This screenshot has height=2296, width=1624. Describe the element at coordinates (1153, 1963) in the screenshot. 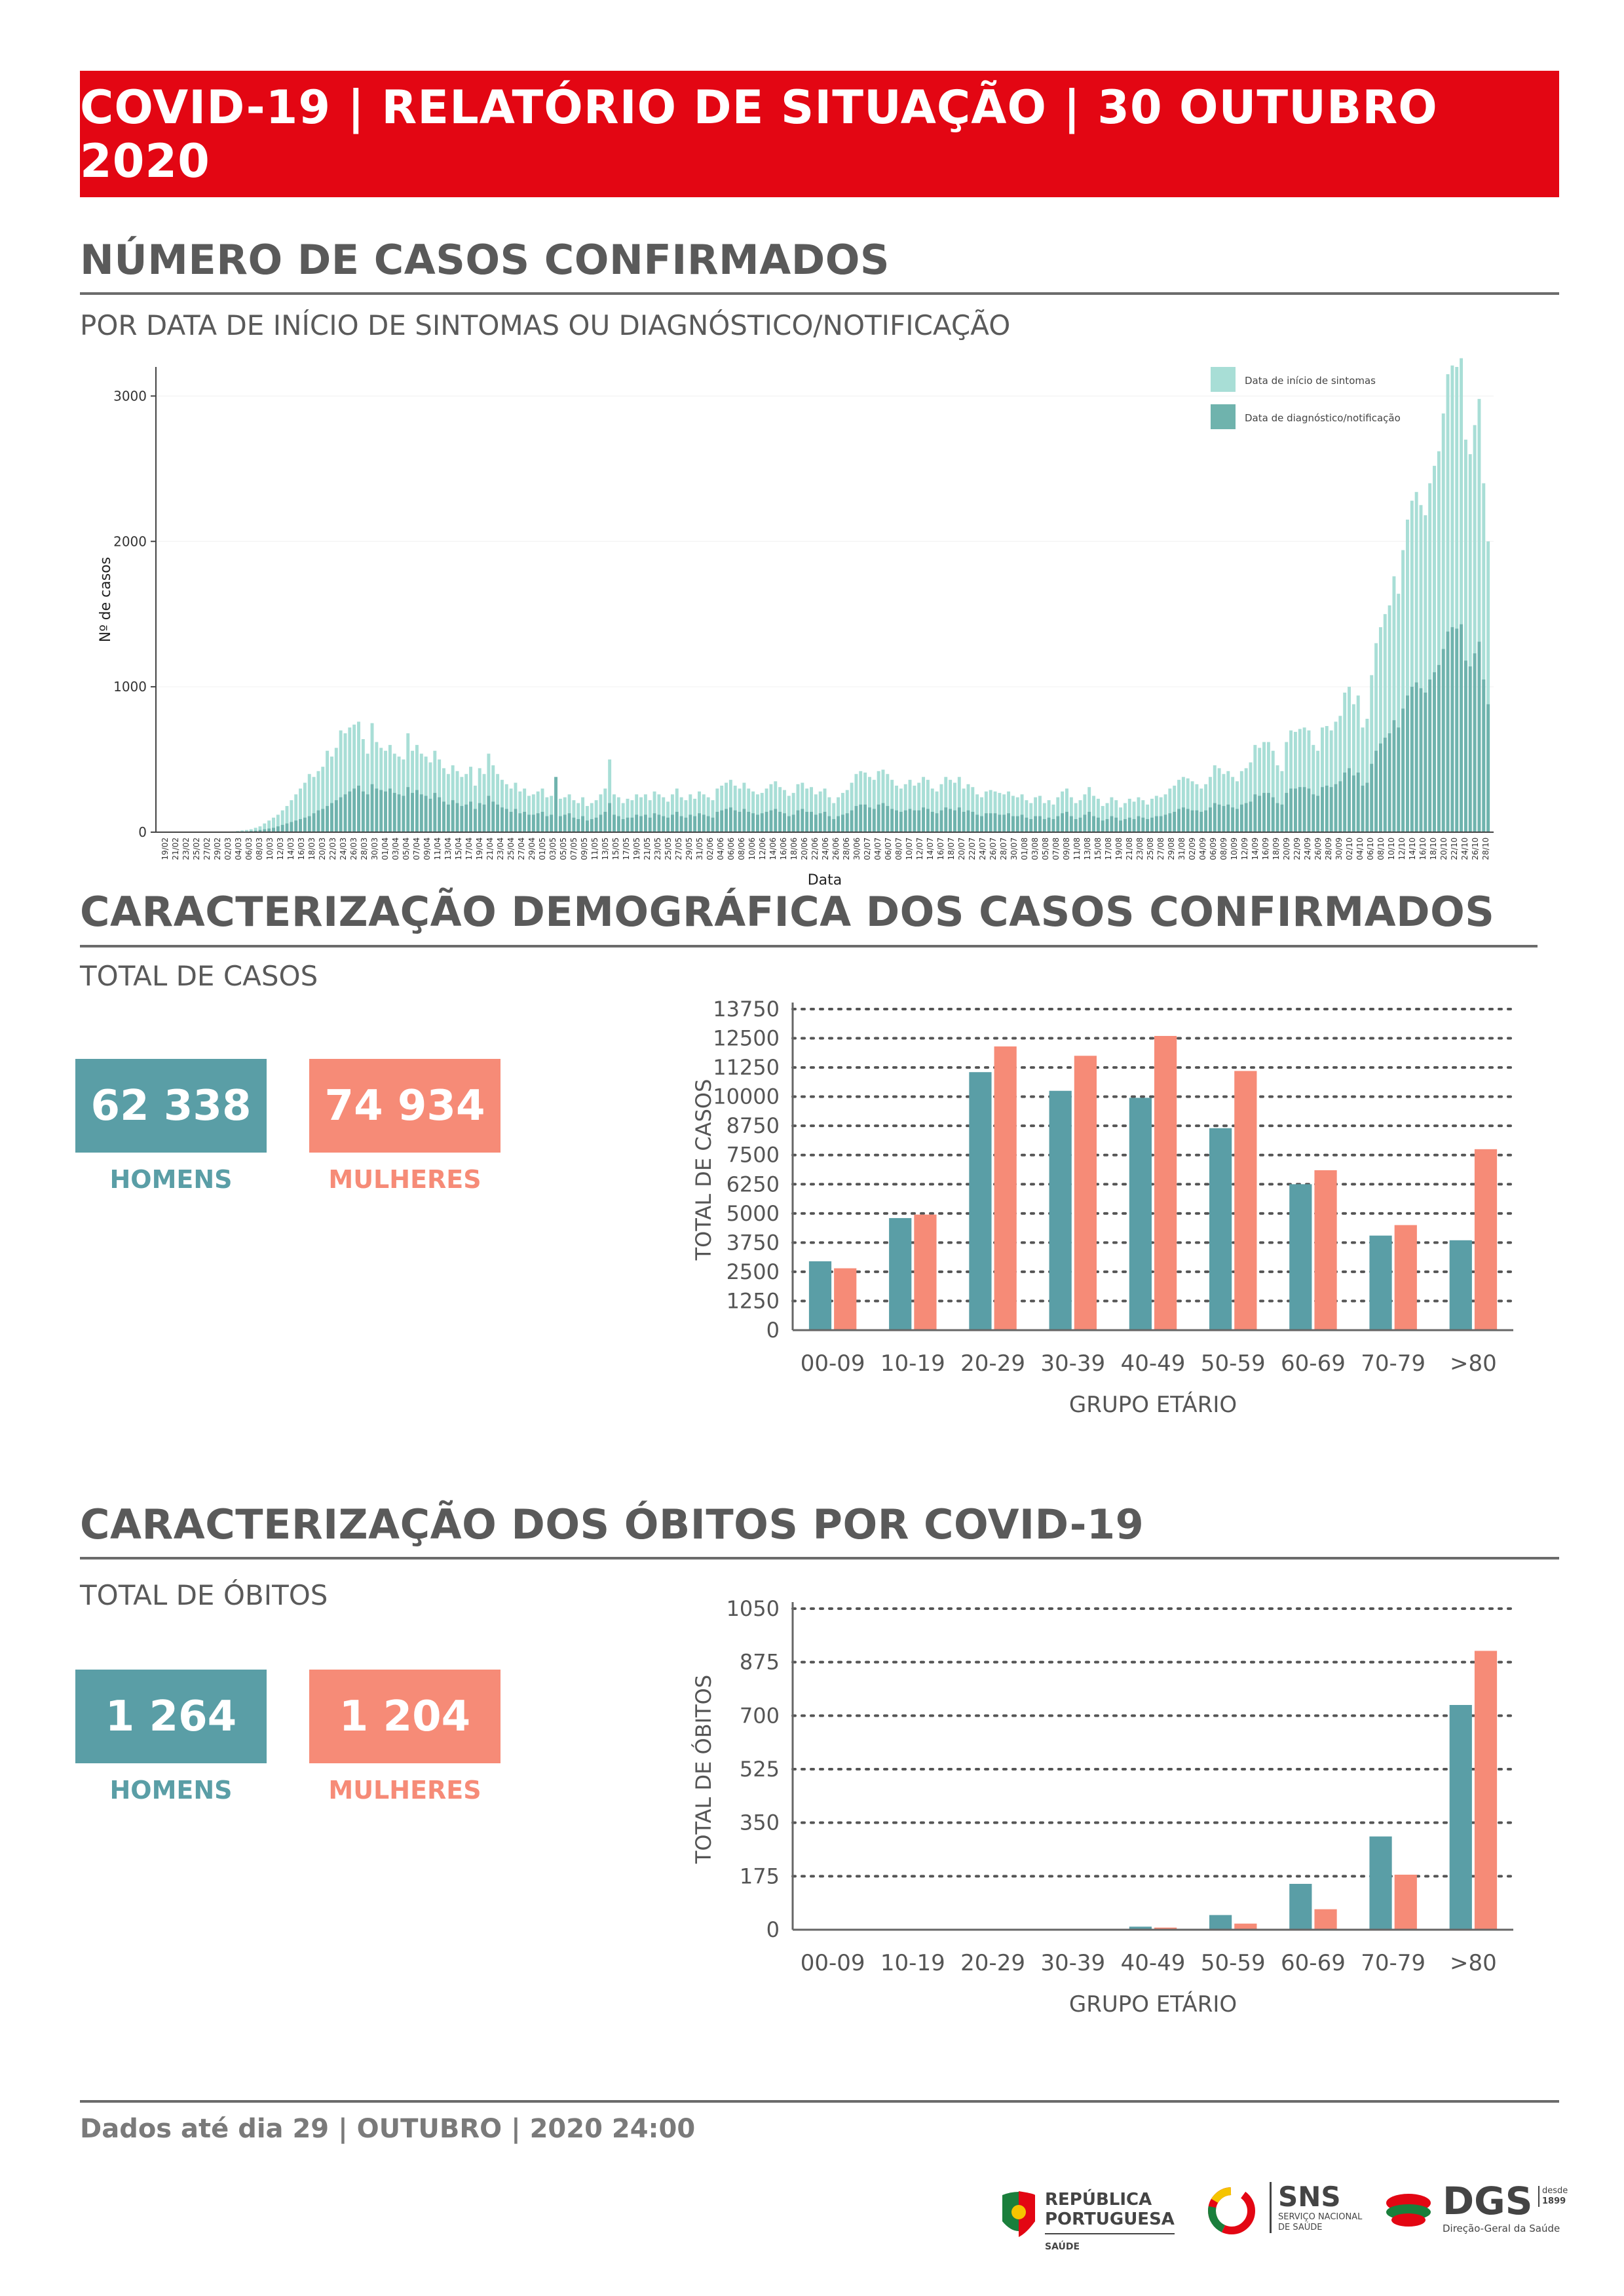

I see `deaths-x-tick-label: 40-49` at that location.